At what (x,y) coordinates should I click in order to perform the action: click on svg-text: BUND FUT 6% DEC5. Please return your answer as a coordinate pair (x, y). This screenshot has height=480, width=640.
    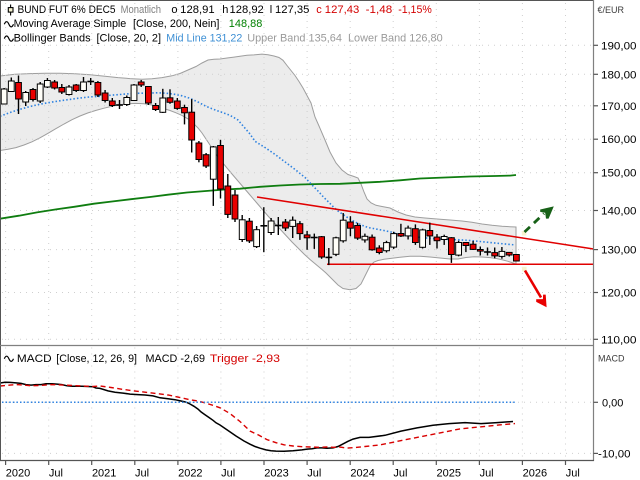
    Looking at the image, I should click on (67, 10).